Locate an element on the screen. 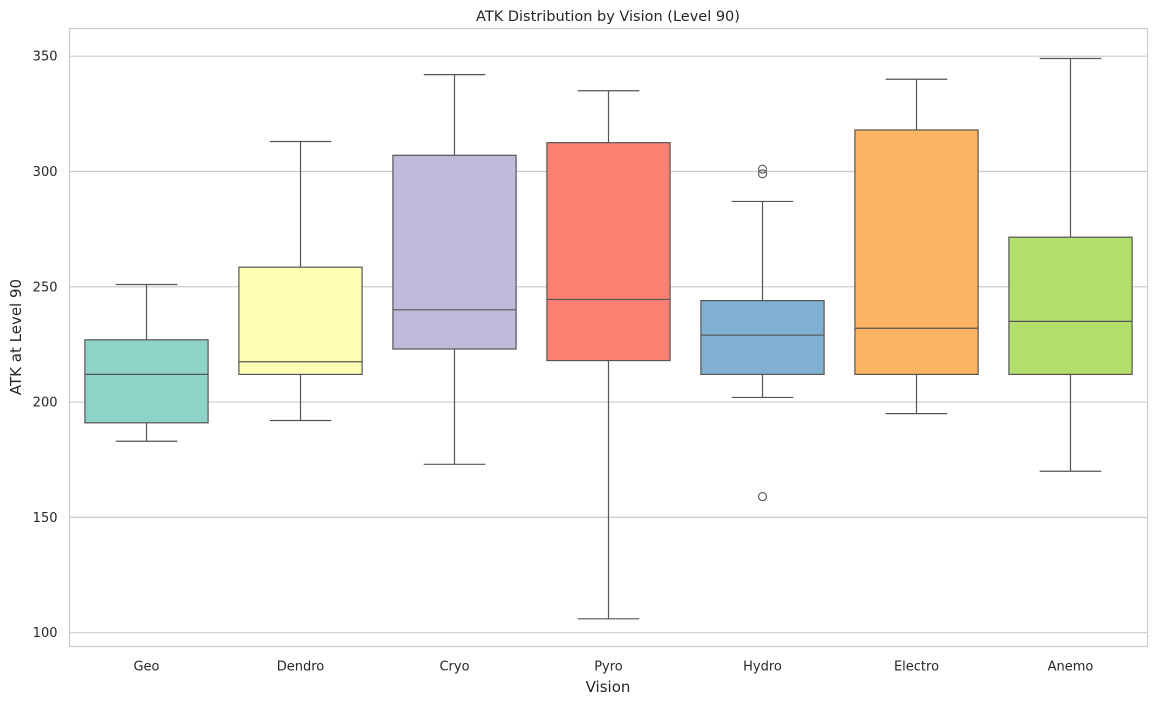 The height and width of the screenshot is (704, 1164). box-group-hydro is located at coordinates (762, 333).